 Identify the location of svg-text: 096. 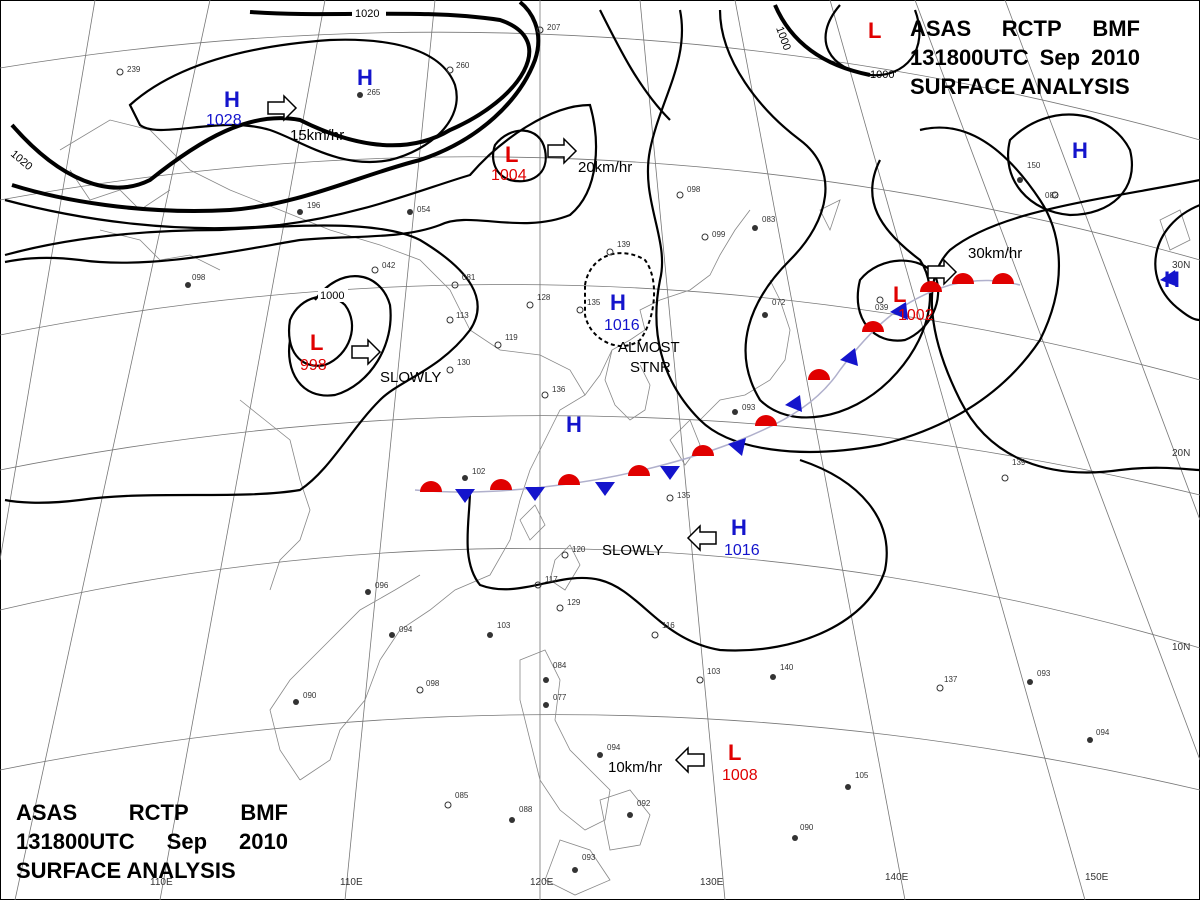
(382, 585).